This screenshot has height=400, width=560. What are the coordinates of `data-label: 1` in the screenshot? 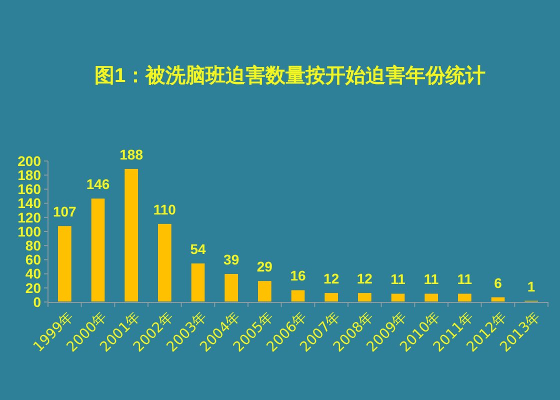 It's located at (531, 286).